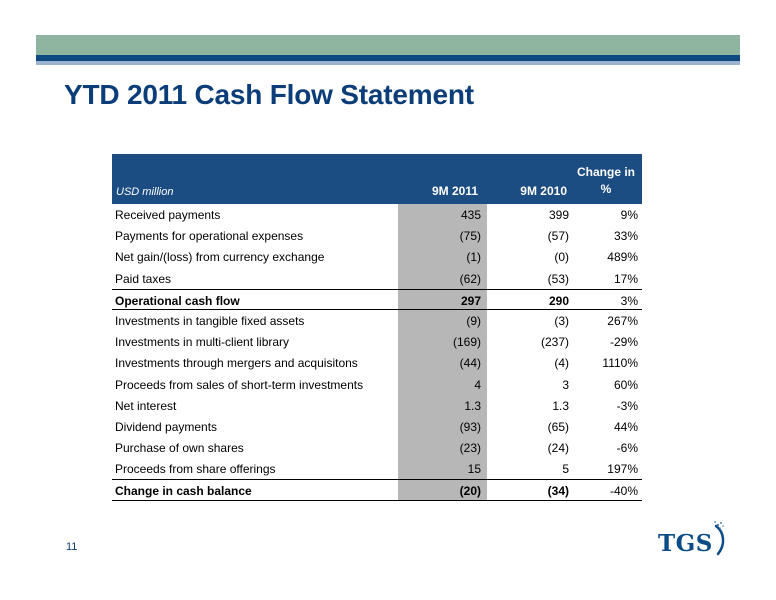  I want to click on unit-label: USD million, so click(145, 192).